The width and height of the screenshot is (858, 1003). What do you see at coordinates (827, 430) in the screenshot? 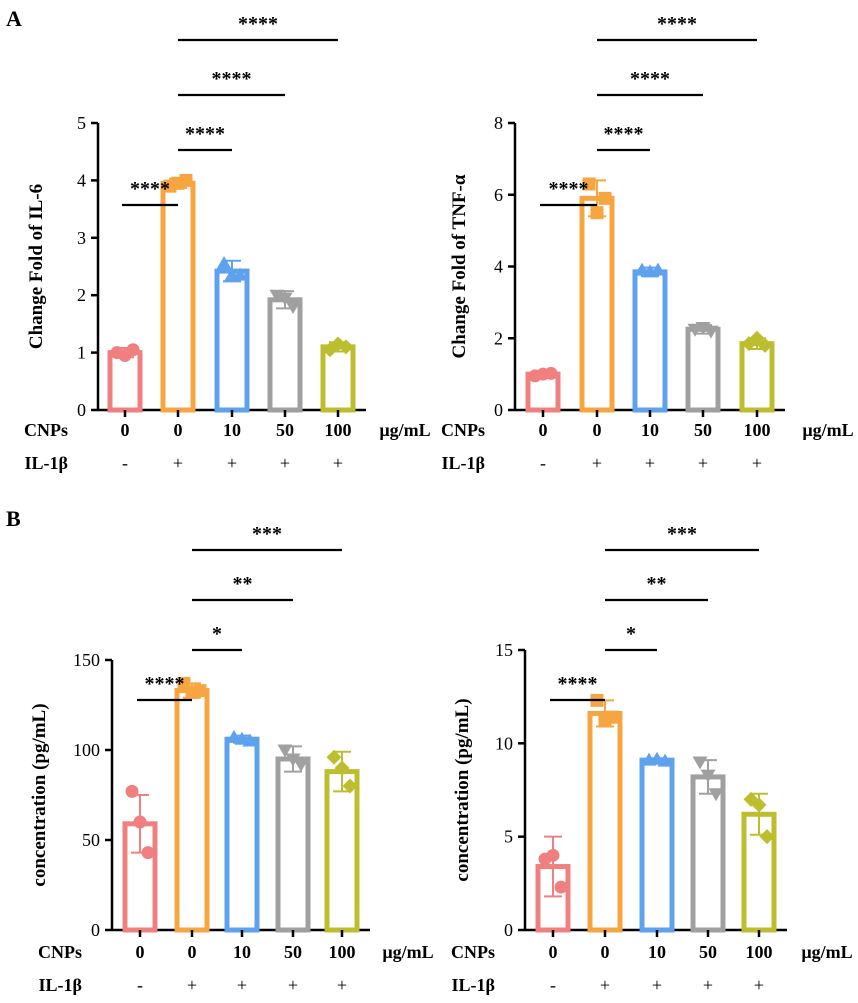
I see `units-label: µg/mL` at bounding box center [827, 430].